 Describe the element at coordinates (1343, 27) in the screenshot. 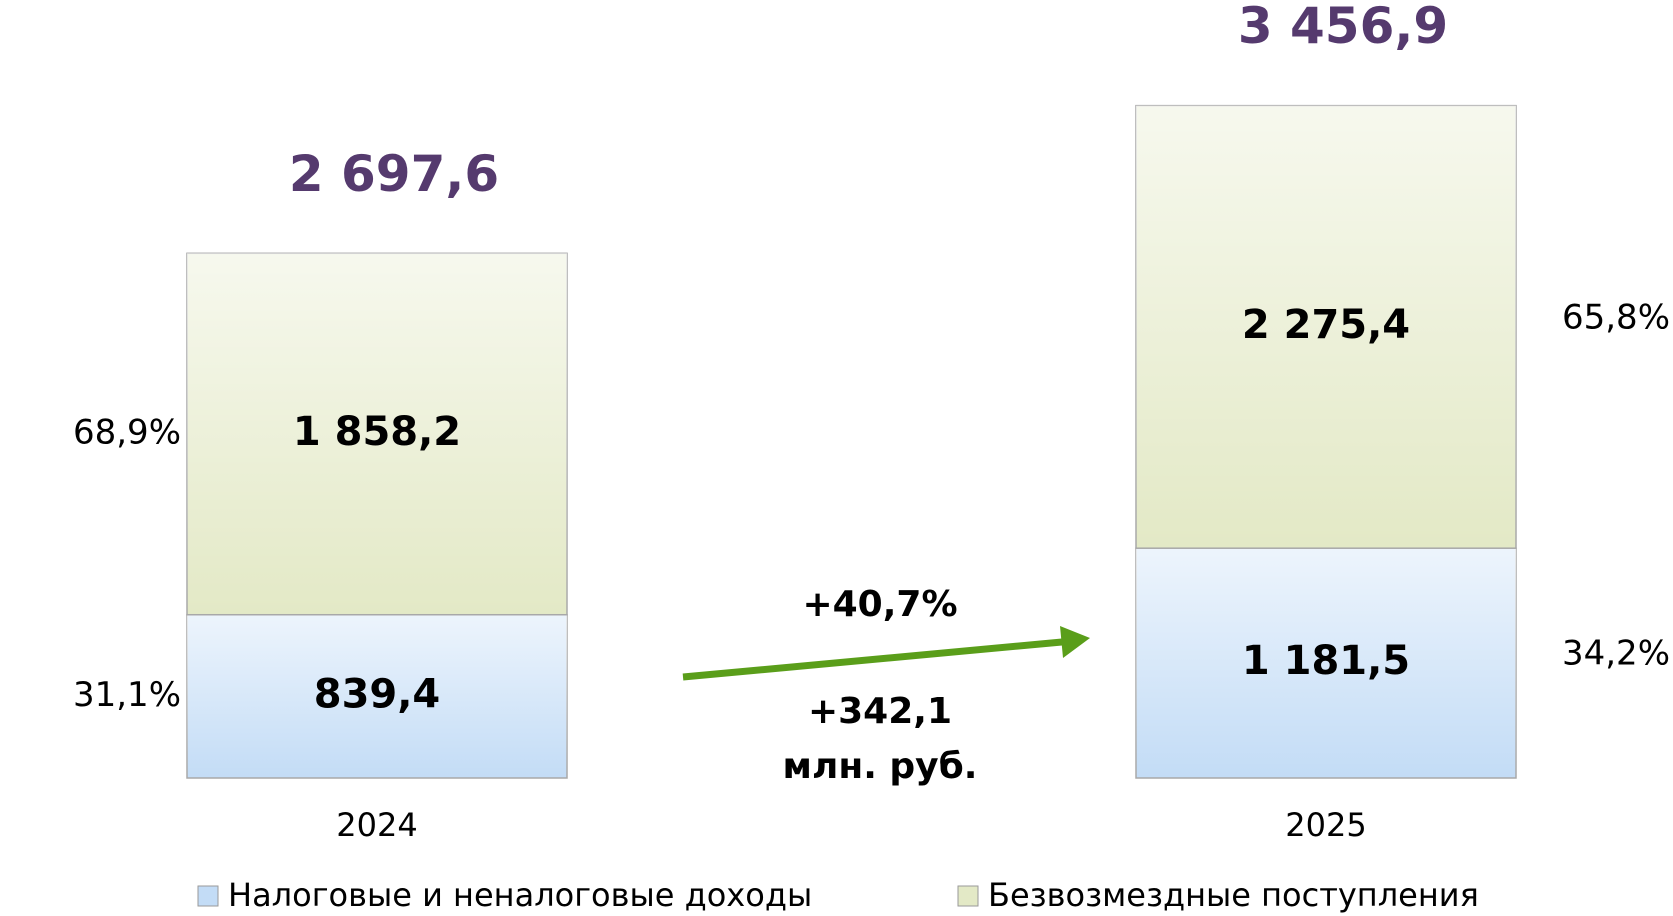

I see `total-label: 3 456,9` at that location.